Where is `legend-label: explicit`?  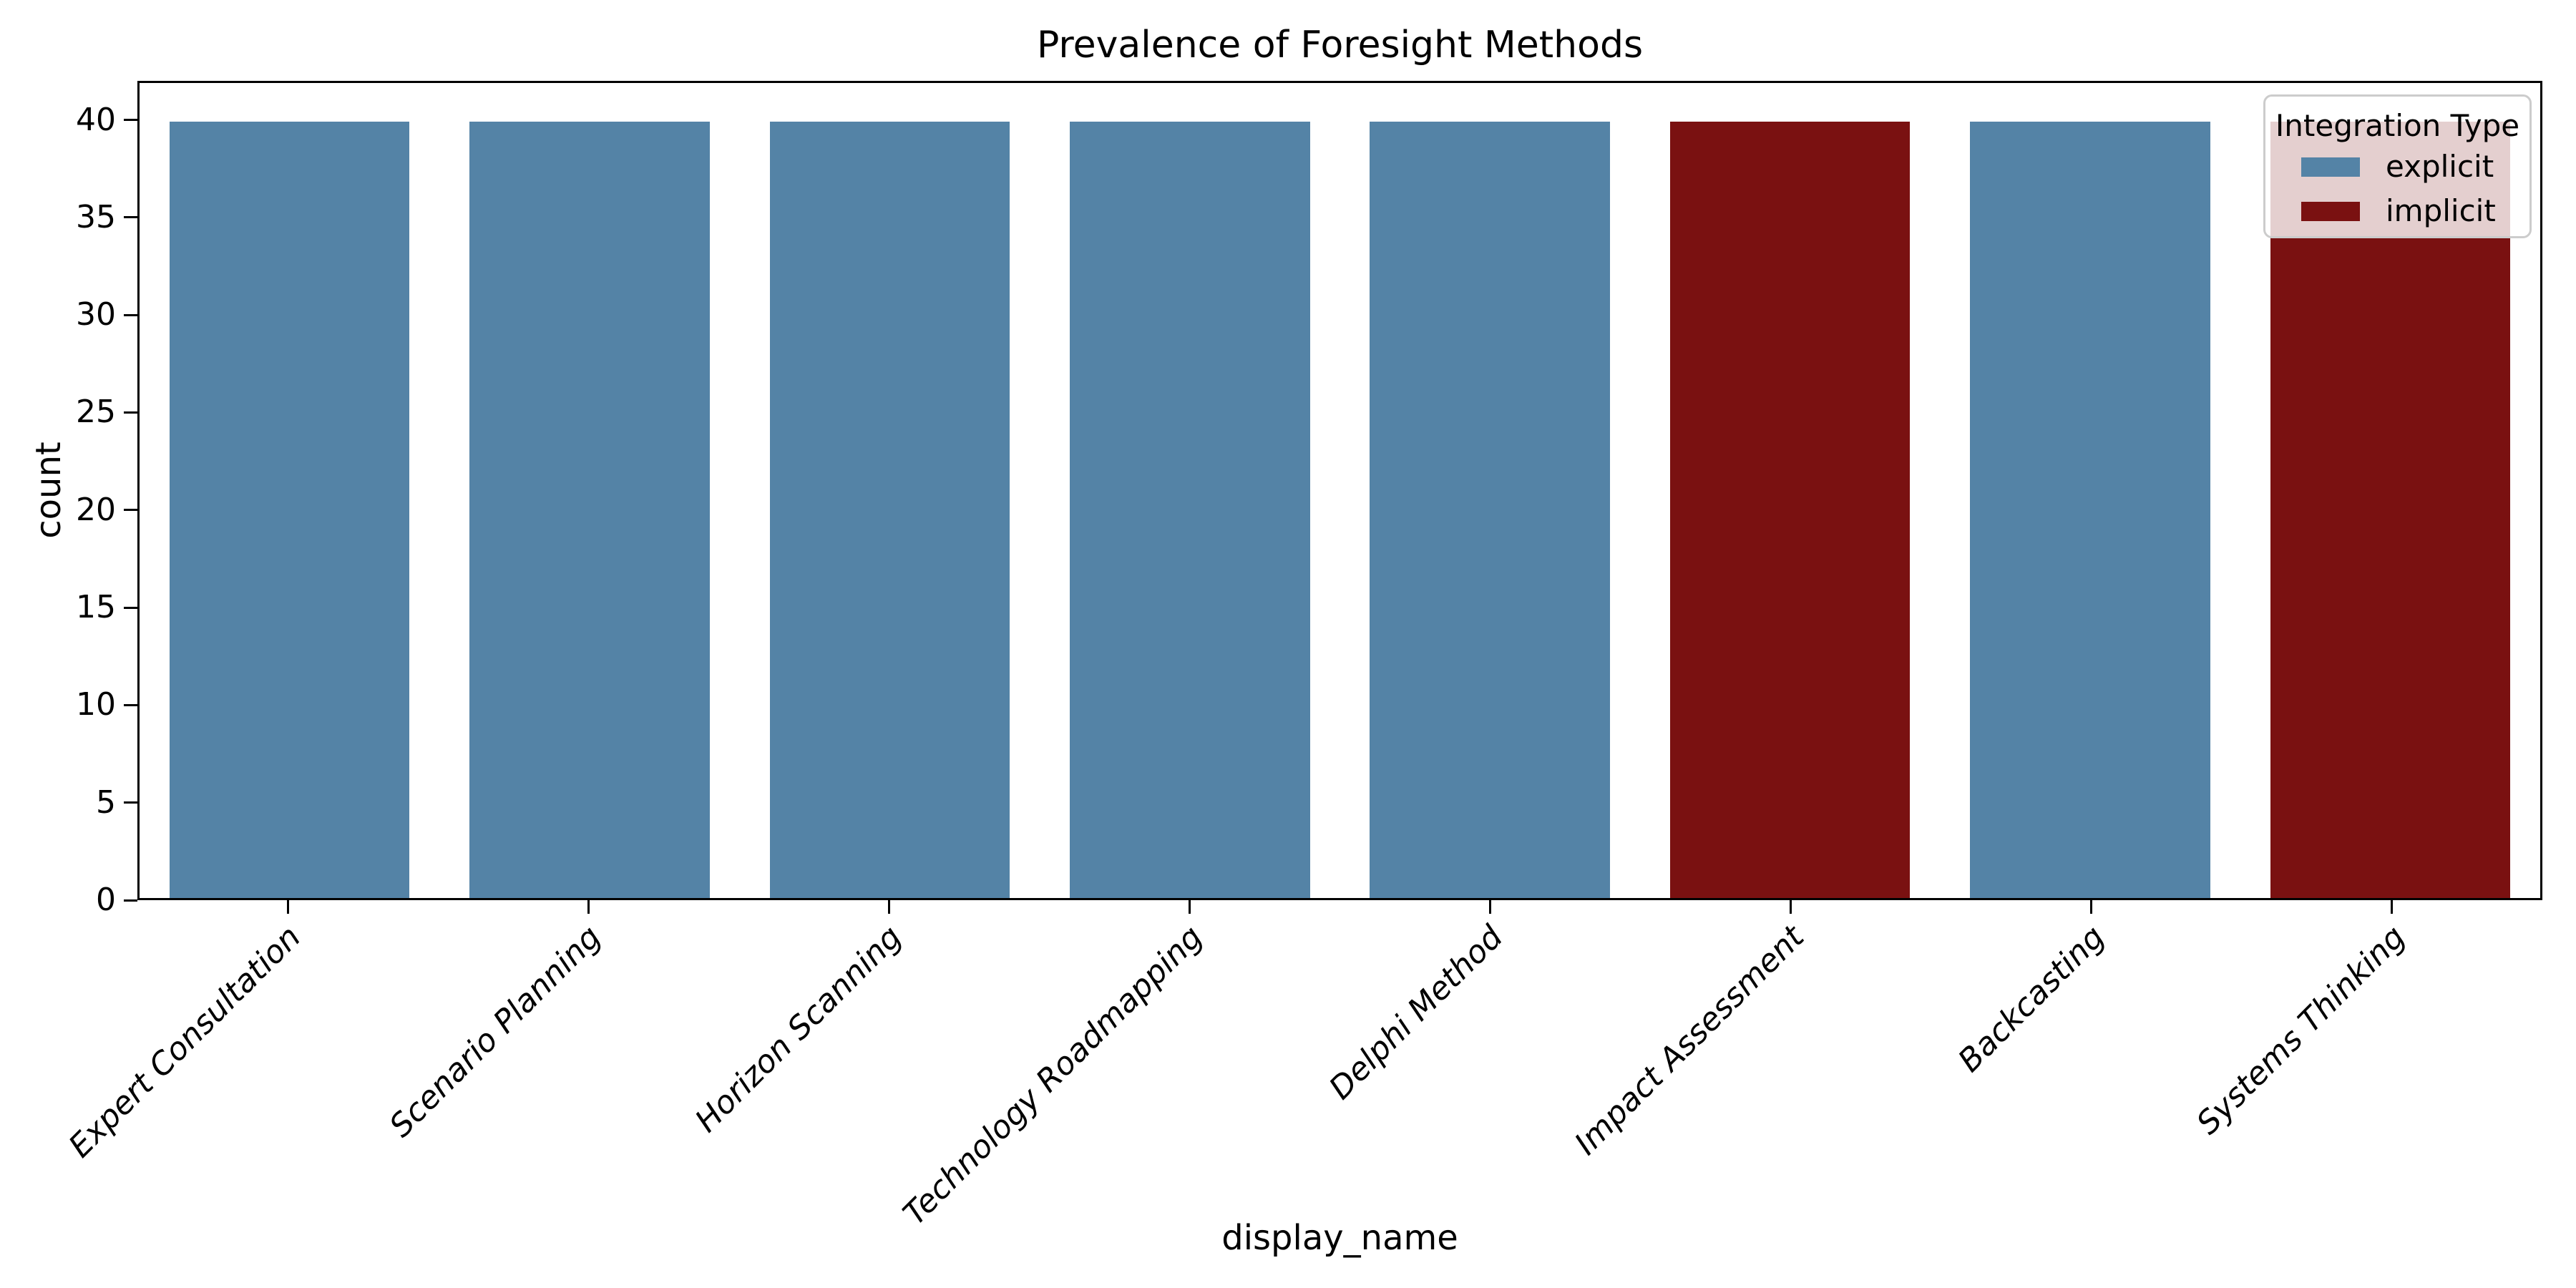
legend-label: explicit is located at coordinates (2440, 166).